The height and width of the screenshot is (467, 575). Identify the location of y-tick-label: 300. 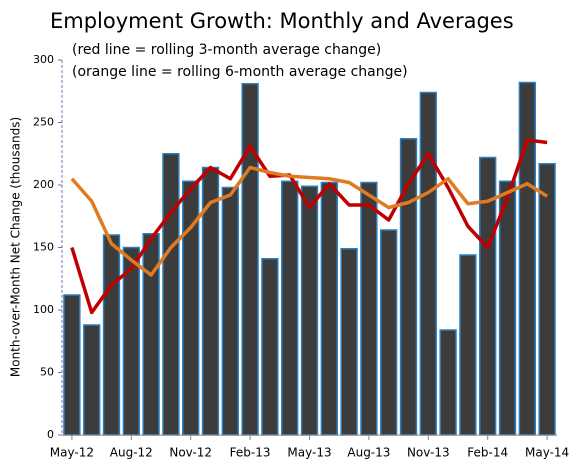
(43, 59).